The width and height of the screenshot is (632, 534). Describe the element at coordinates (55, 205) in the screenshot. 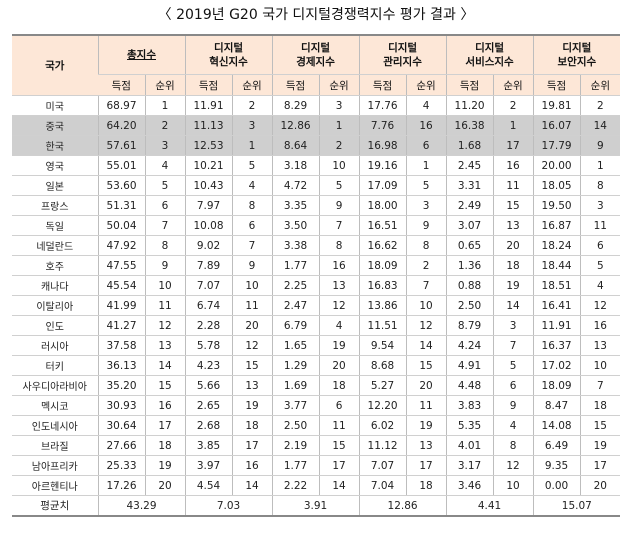

I see `country-cell: 프랑스` at that location.